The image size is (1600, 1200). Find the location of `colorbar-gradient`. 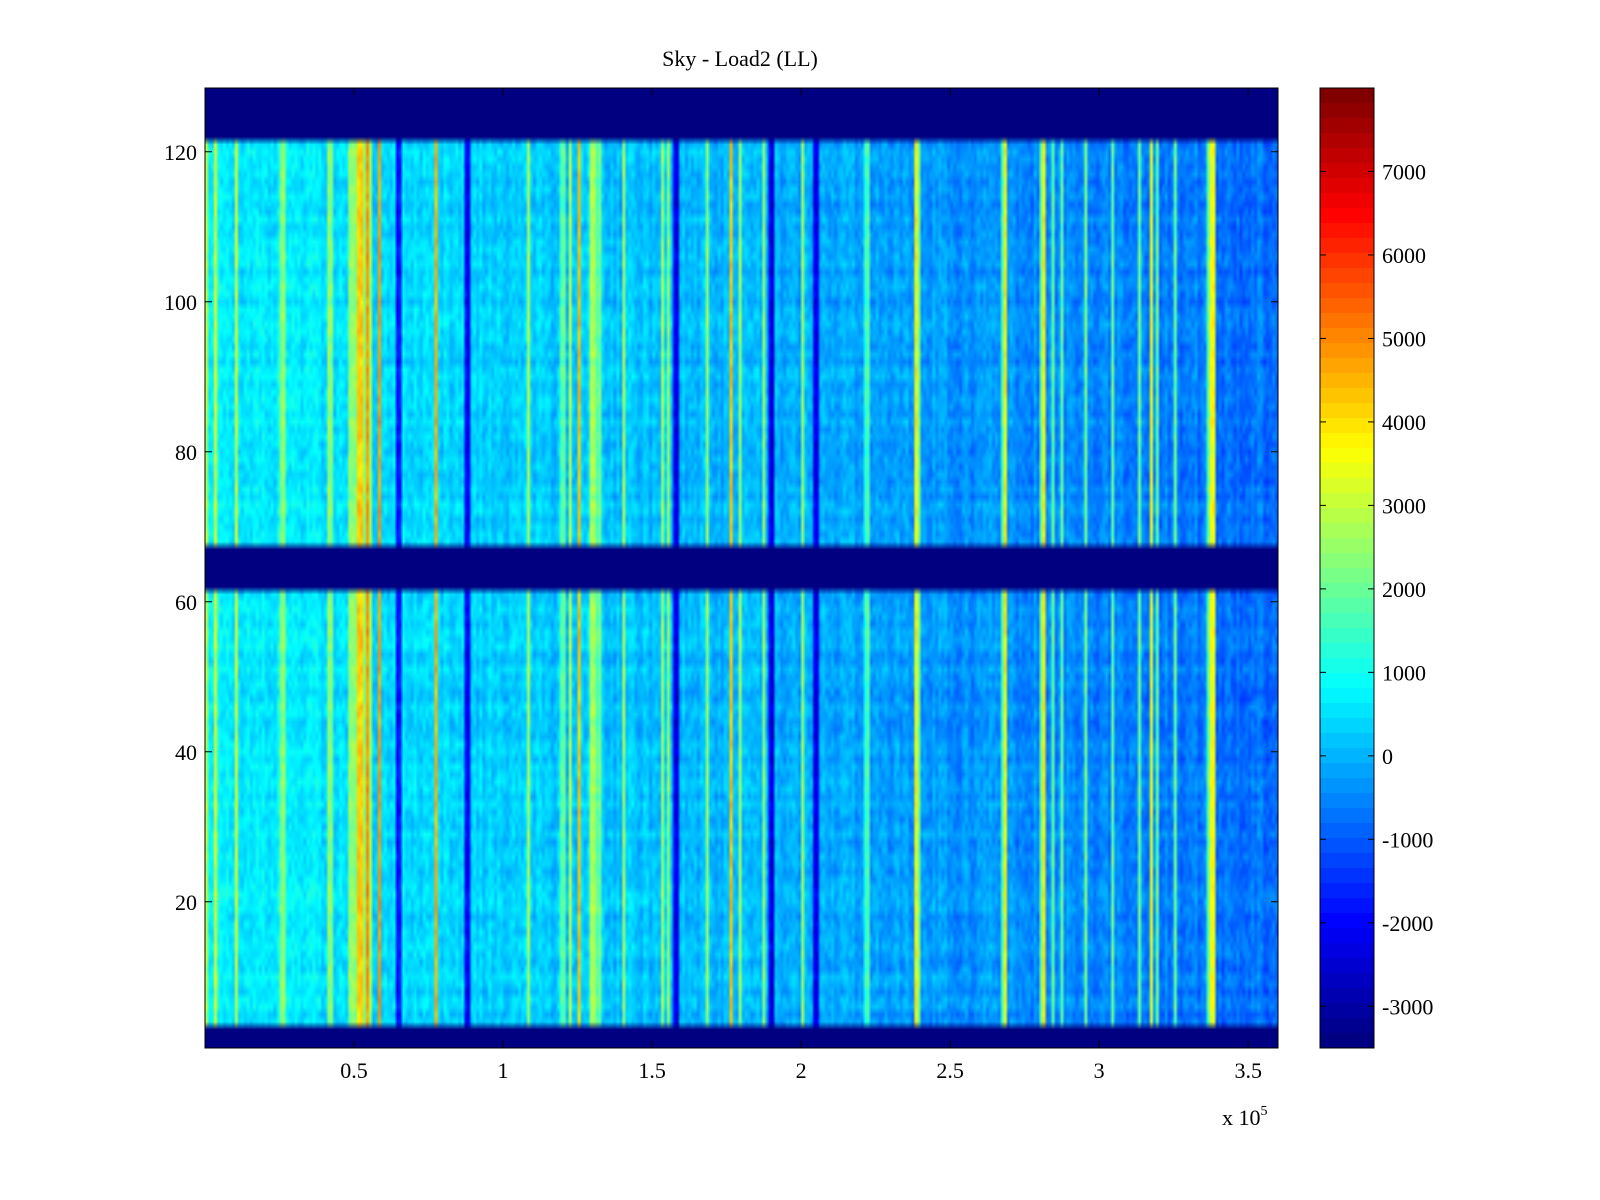

colorbar-gradient is located at coordinates (1347, 568).